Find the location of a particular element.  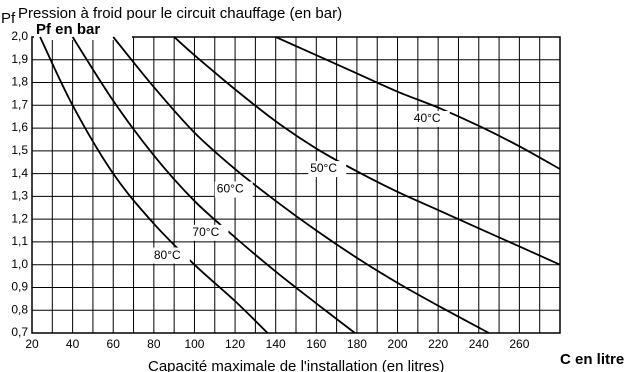

x-tick-label: 20 is located at coordinates (32, 344).